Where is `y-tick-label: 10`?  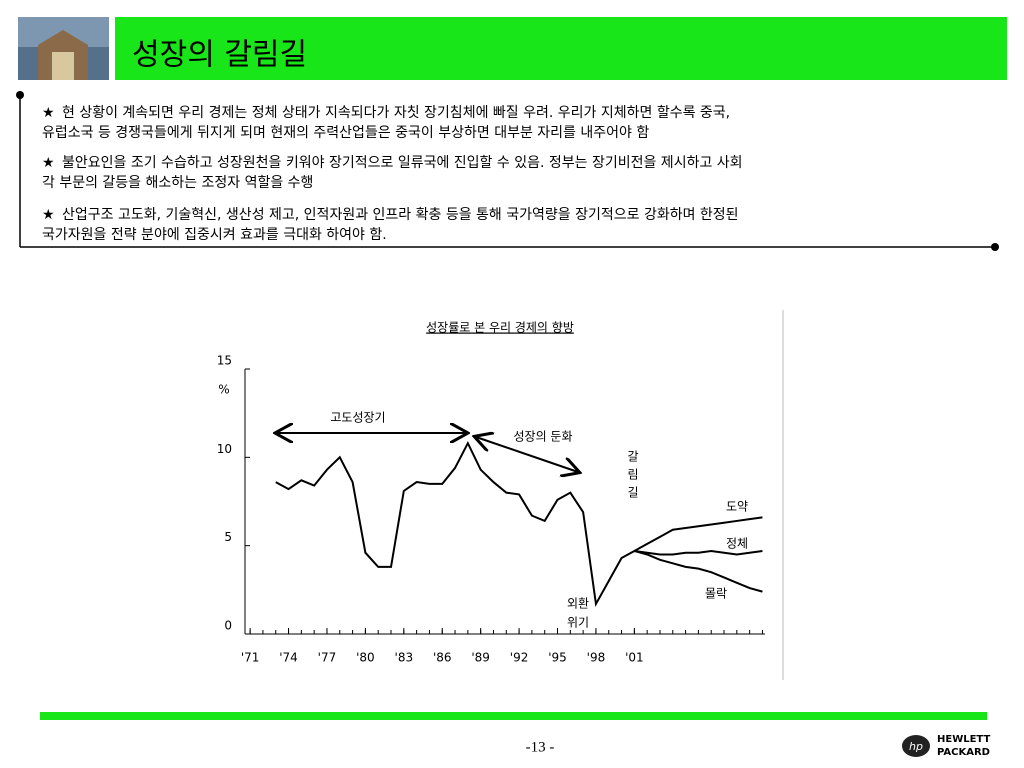 y-tick-label: 10 is located at coordinates (224, 449).